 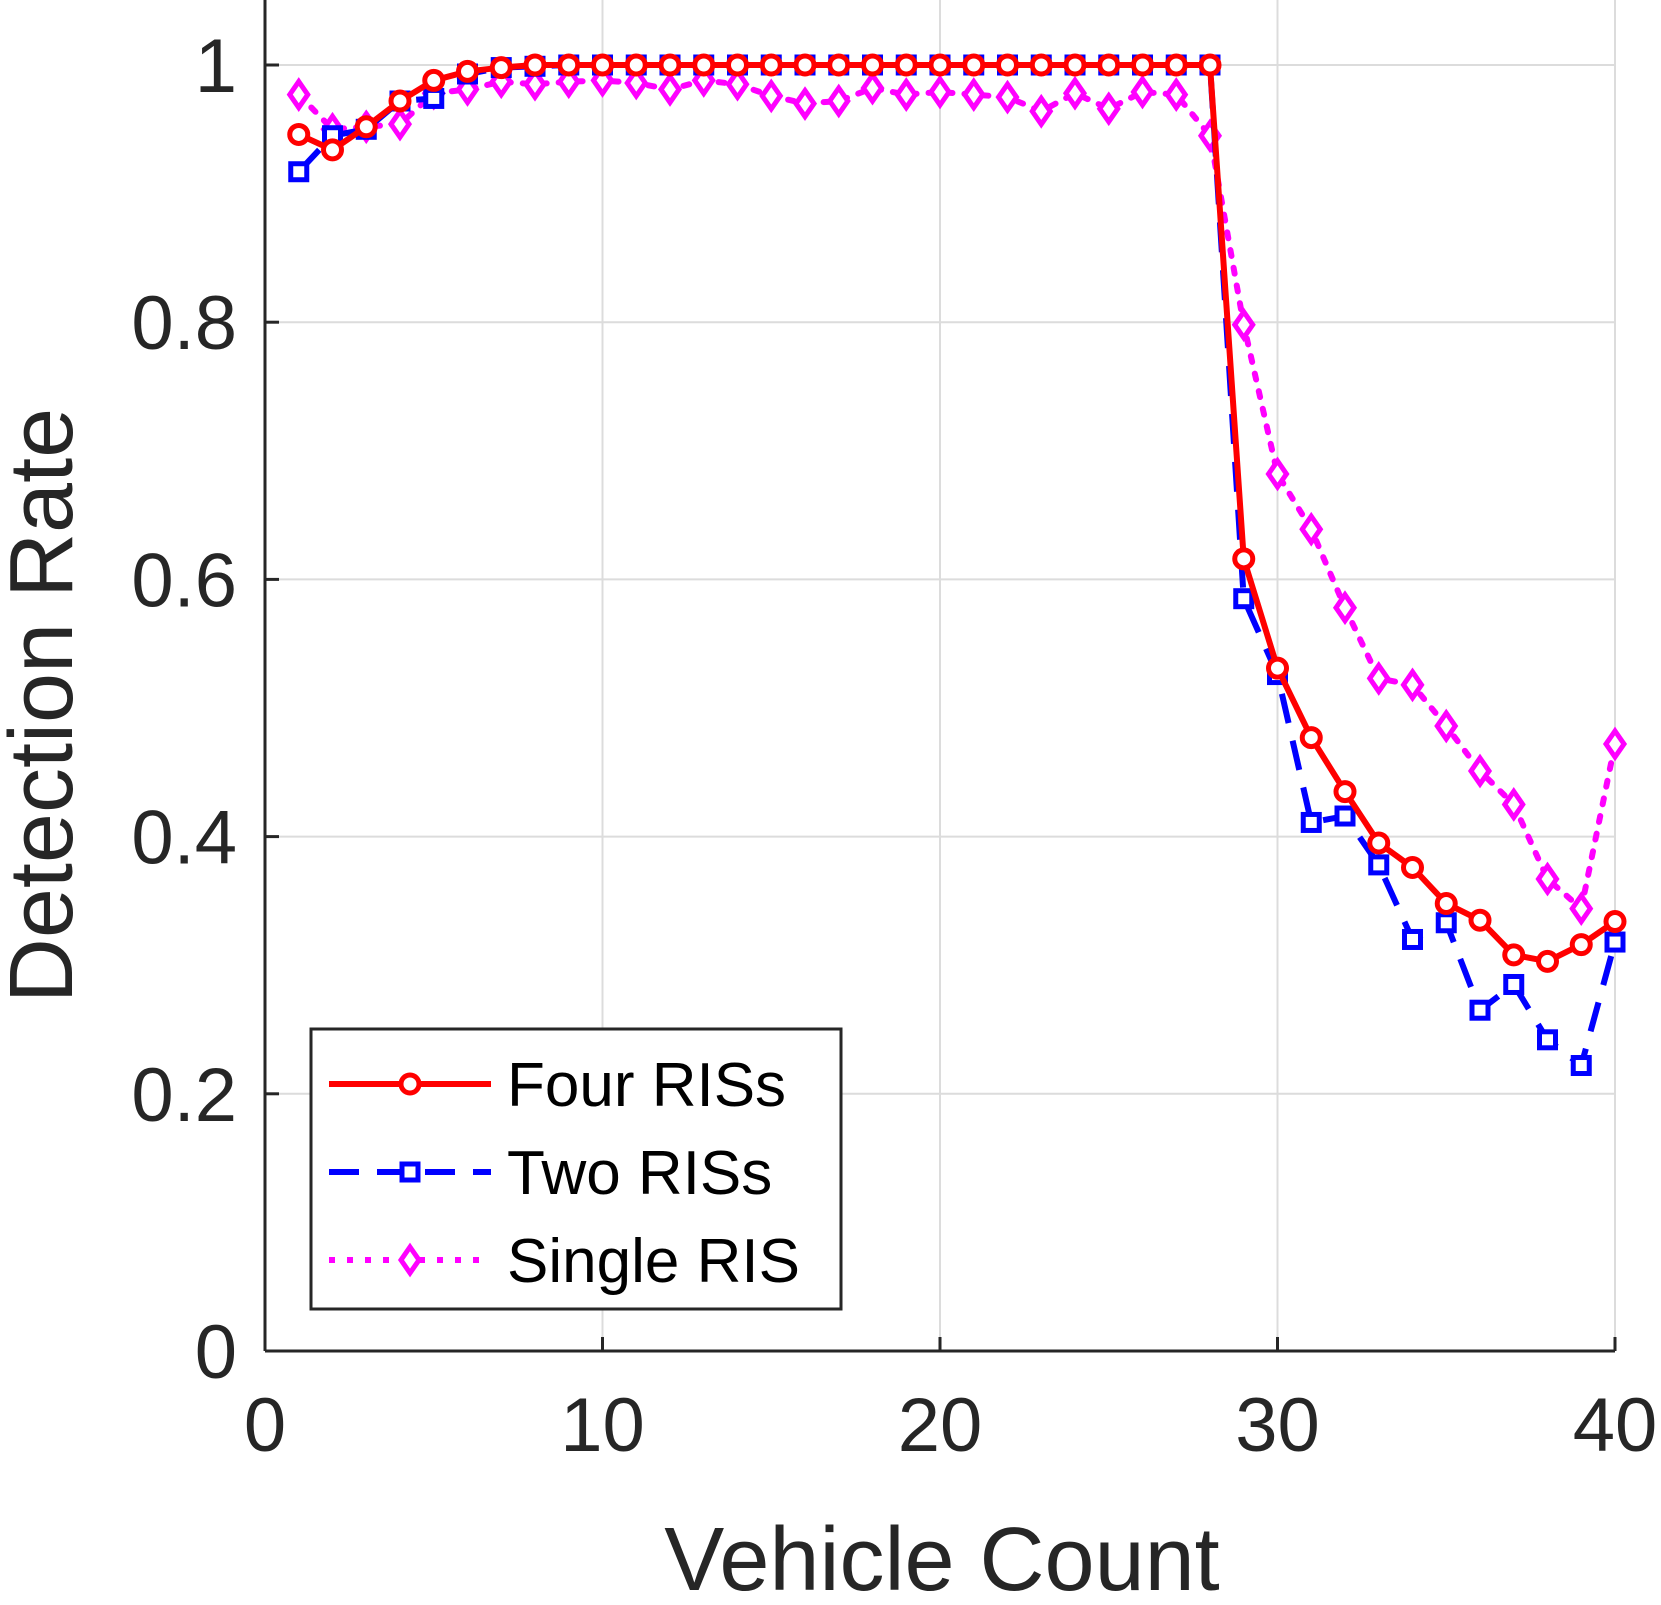 What do you see at coordinates (184, 580) in the screenshot?
I see `y-tick-label-3: 0.6` at bounding box center [184, 580].